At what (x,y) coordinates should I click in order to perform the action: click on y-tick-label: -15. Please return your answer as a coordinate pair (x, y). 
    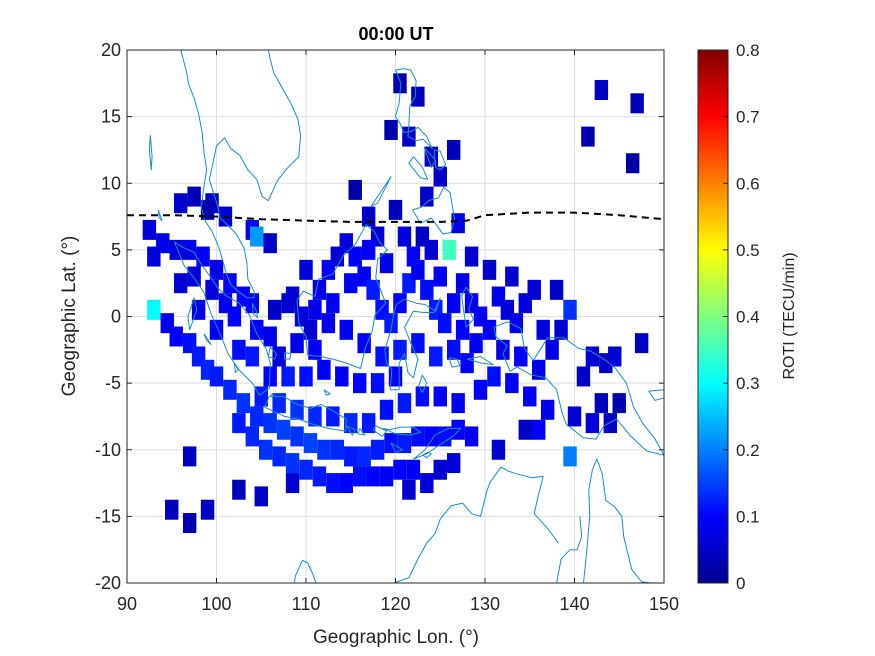
    Looking at the image, I should click on (108, 516).